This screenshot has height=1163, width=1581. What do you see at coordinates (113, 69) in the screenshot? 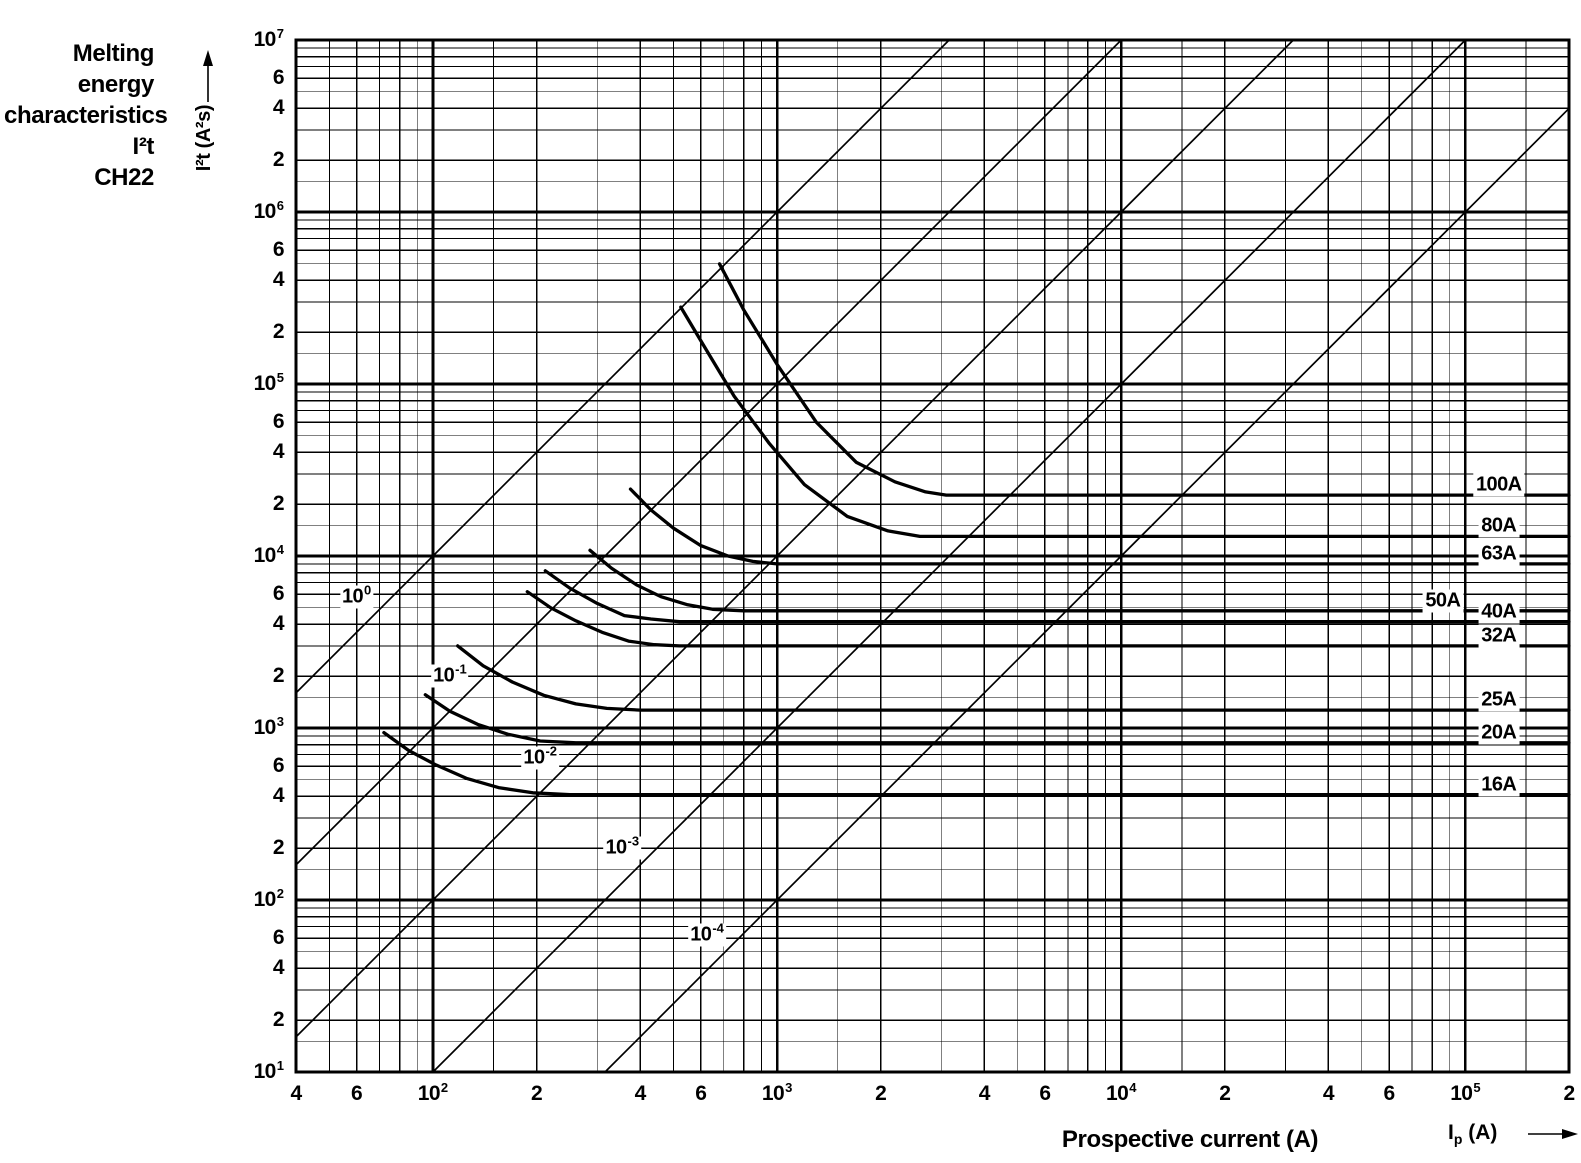
I see `chart-title-line-1: Melting energy` at bounding box center [113, 69].